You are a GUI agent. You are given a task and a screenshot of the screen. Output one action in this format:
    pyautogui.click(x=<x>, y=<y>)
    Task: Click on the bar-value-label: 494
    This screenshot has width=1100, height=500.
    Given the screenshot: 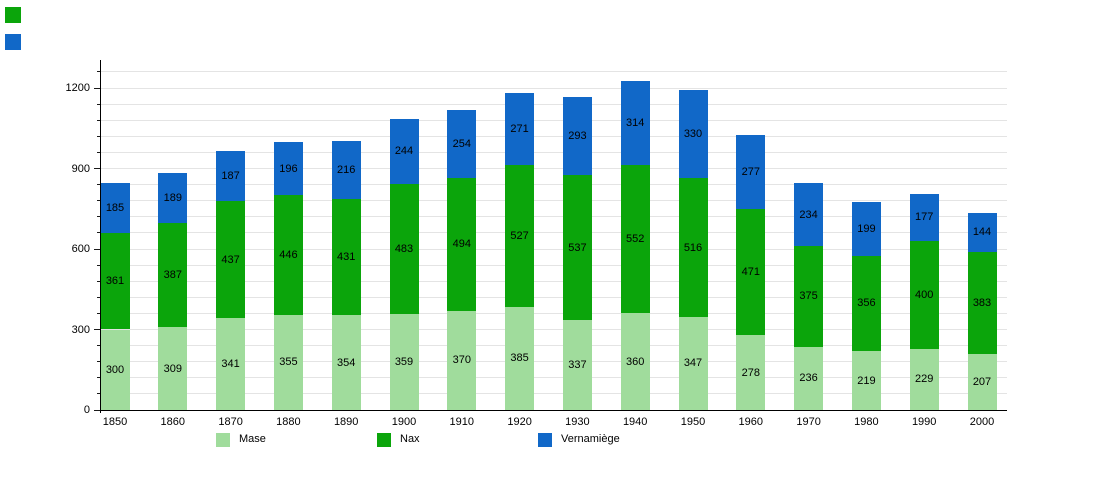 What is the action you would take?
    pyautogui.click(x=461, y=244)
    